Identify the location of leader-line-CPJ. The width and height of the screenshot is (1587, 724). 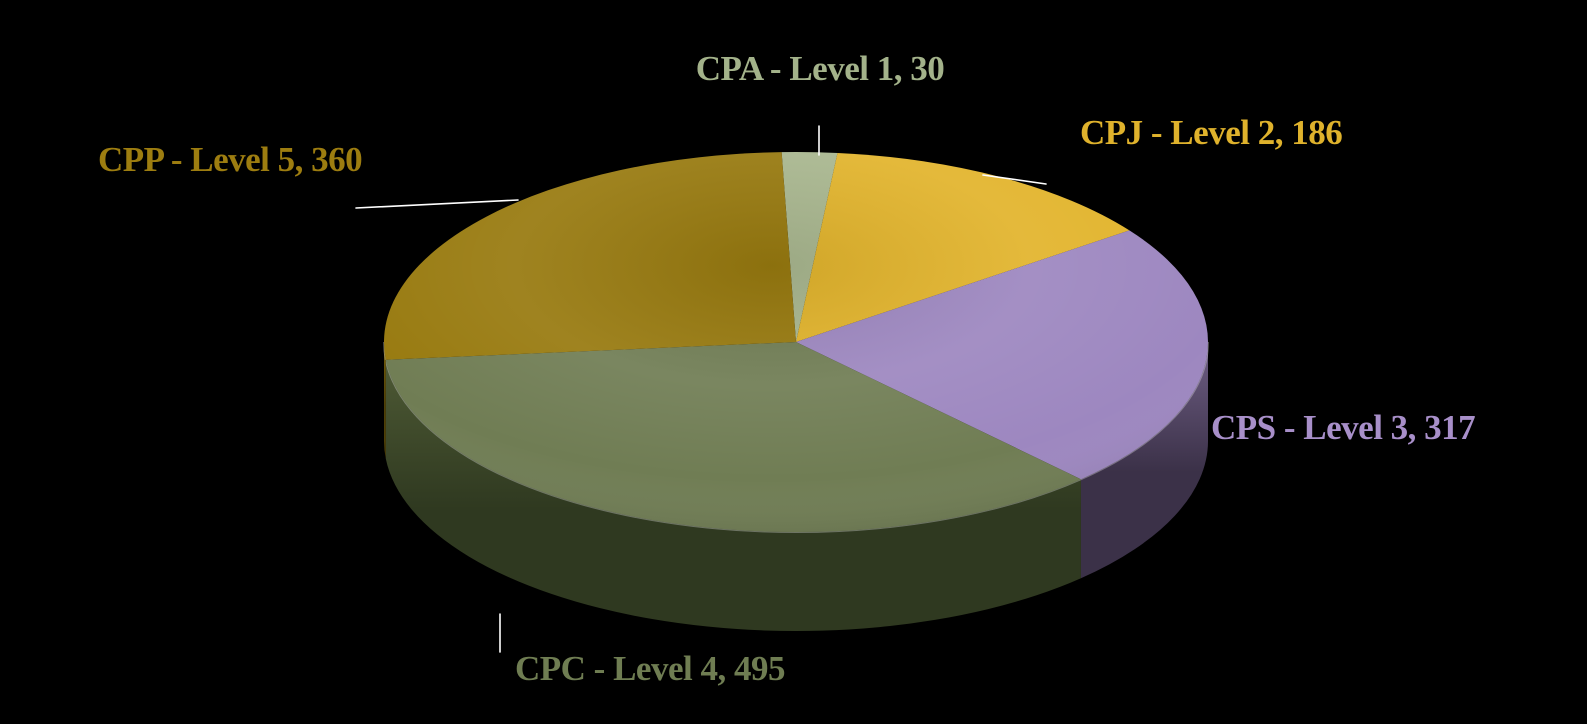
(1014, 179).